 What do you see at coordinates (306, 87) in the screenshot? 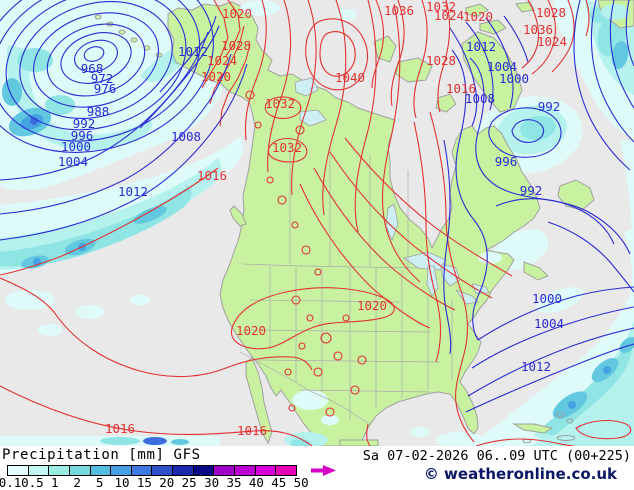
I see `great-bear-lake` at bounding box center [306, 87].